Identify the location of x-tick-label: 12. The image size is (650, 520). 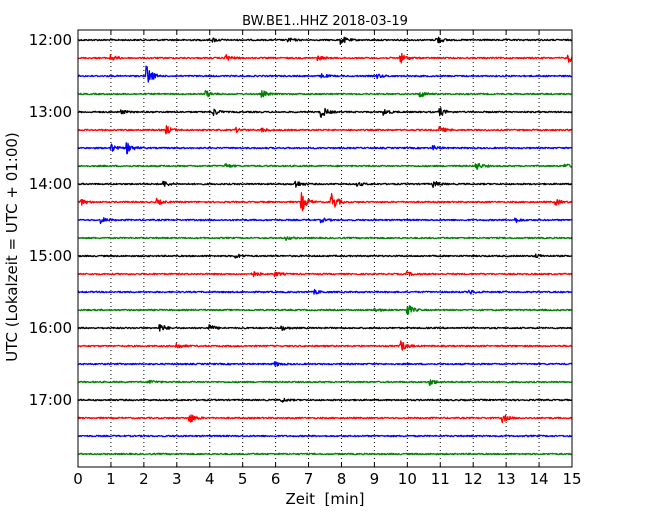
(473, 479).